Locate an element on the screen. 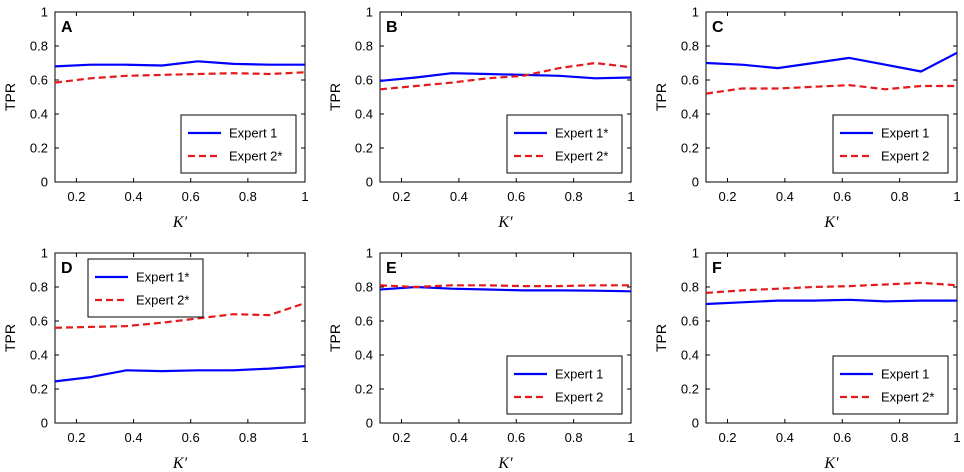  panel-label: B is located at coordinates (392, 27).